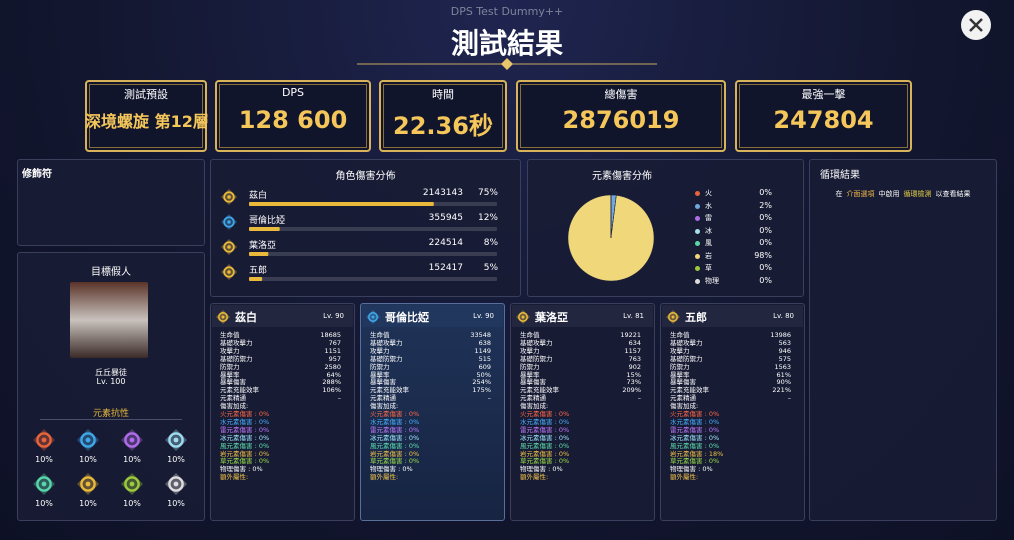 The width and height of the screenshot is (1014, 540). I want to click on character-share: 12%, so click(487, 218).